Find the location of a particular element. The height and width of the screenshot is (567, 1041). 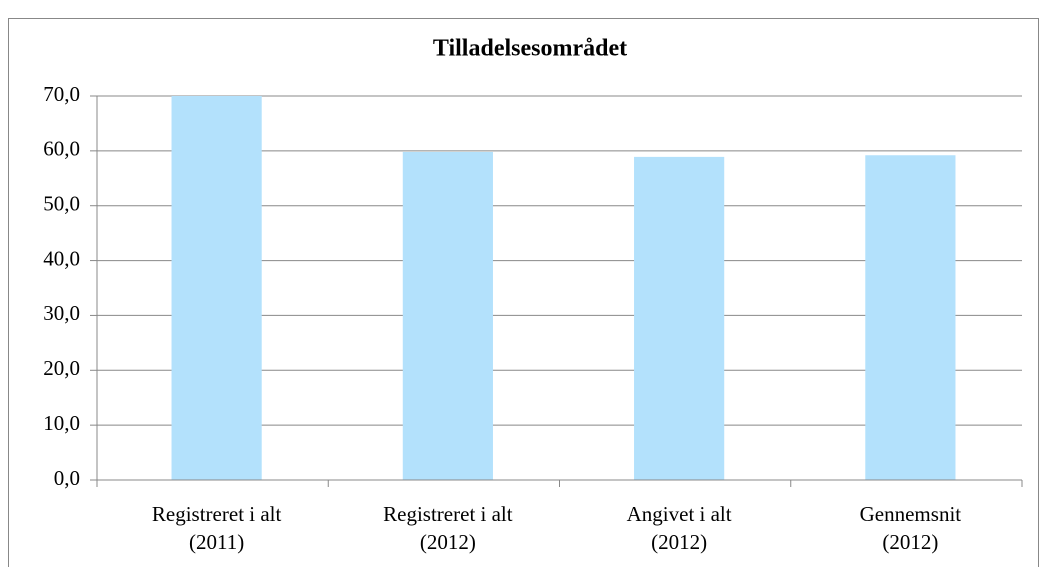

x-tick-label: Gennemsnit (2012) is located at coordinates (910, 528).